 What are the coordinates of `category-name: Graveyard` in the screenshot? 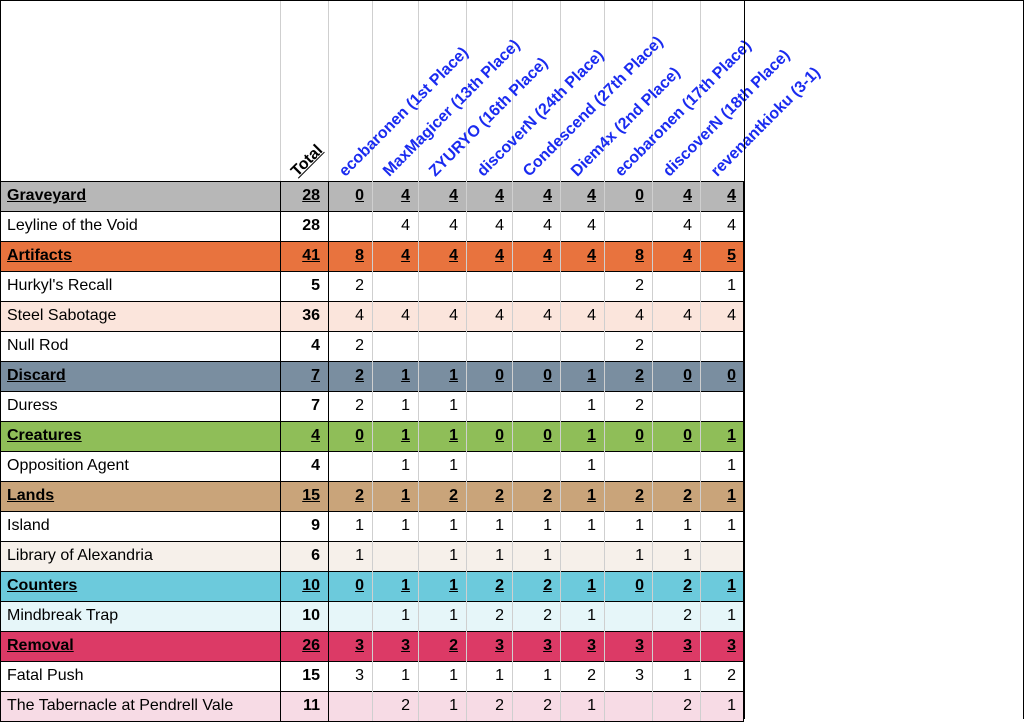 It's located at (47, 195).